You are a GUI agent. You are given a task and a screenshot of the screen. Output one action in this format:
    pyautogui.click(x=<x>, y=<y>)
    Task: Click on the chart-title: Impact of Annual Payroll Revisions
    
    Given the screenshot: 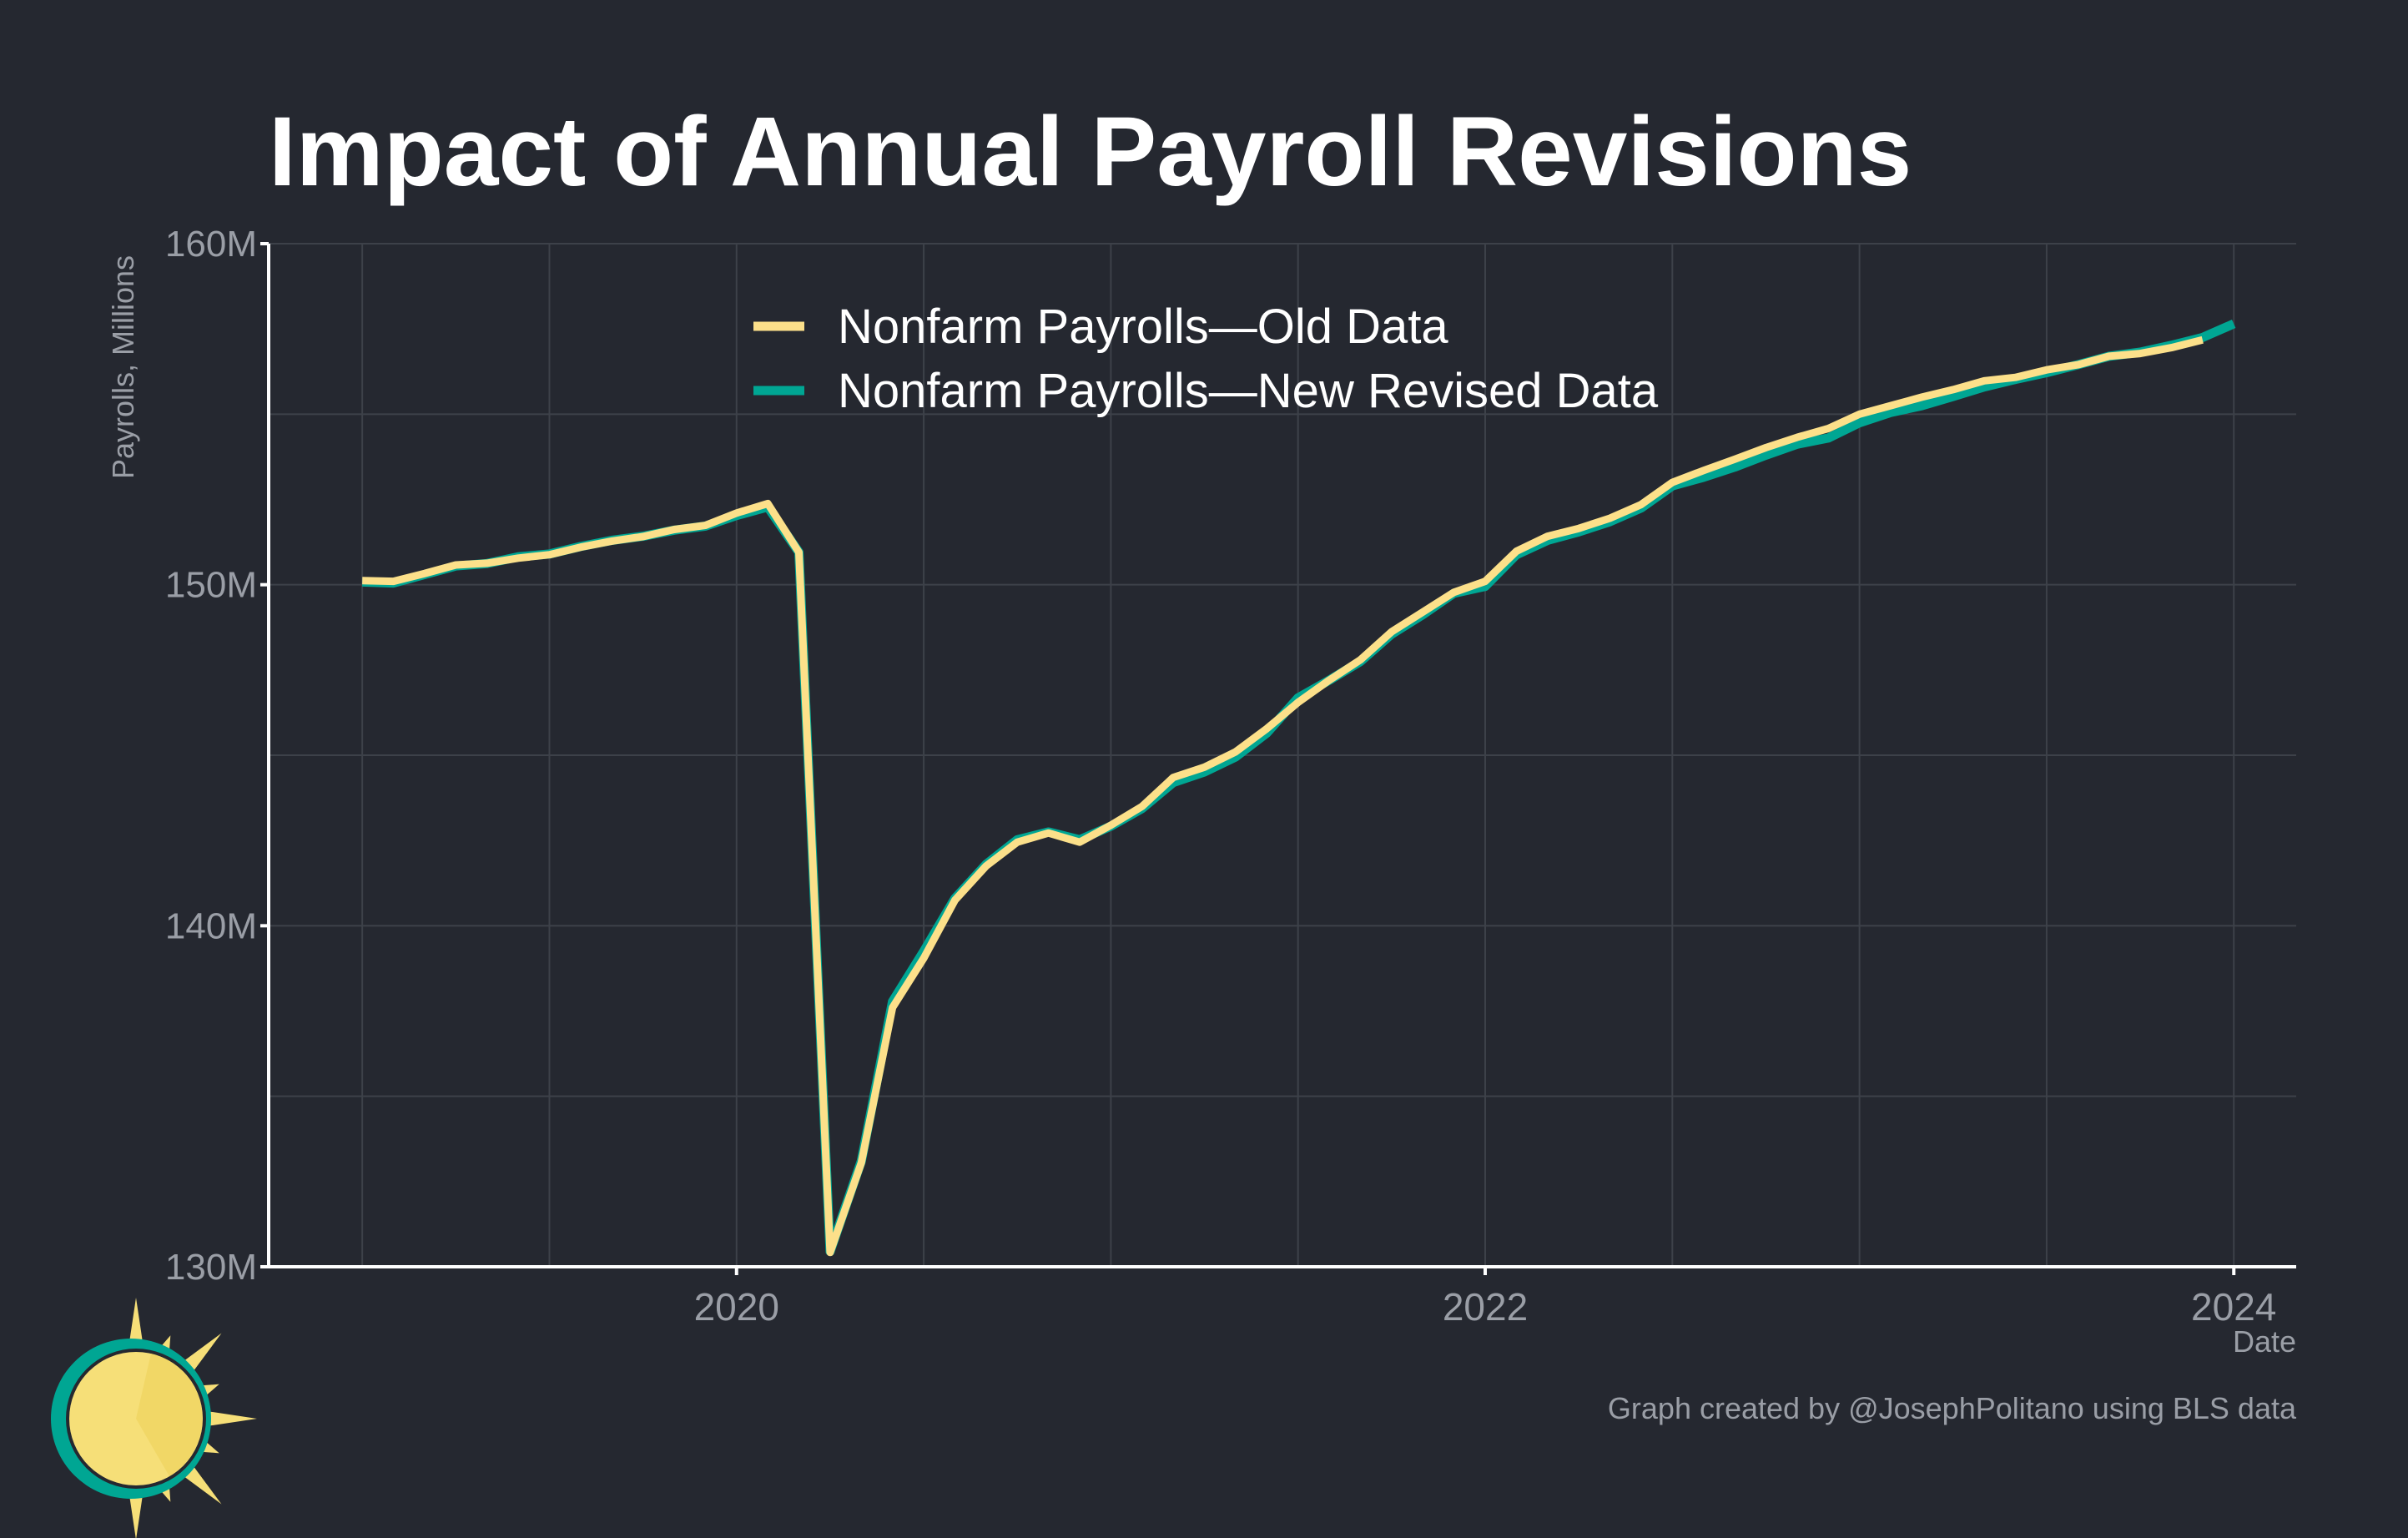 What is the action you would take?
    pyautogui.click(x=1090, y=152)
    